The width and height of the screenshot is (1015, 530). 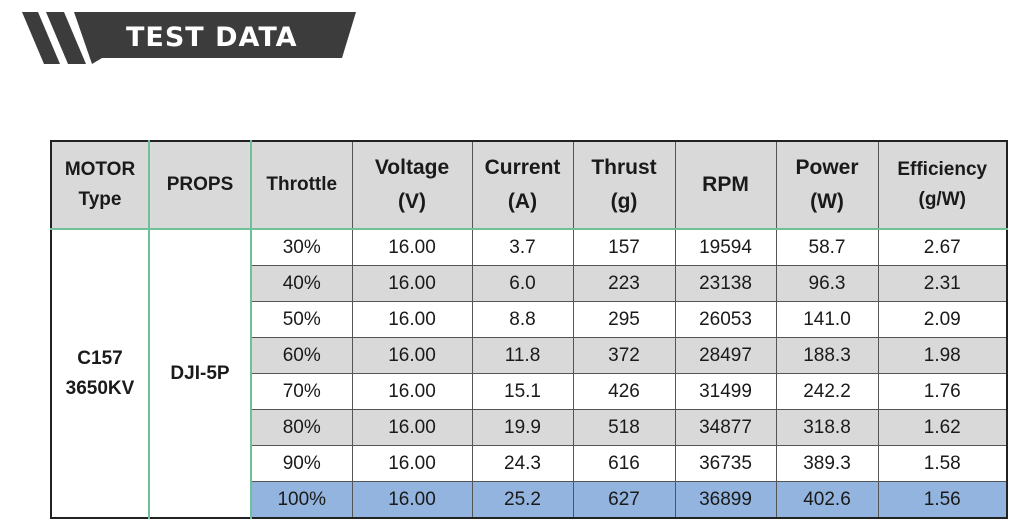 What do you see at coordinates (624, 463) in the screenshot?
I see `thrust-cell: 616` at bounding box center [624, 463].